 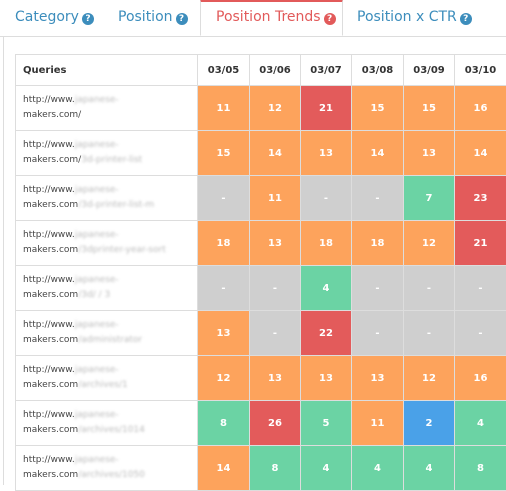 What do you see at coordinates (145, 17) in the screenshot?
I see `tab-position: Position?` at bounding box center [145, 17].